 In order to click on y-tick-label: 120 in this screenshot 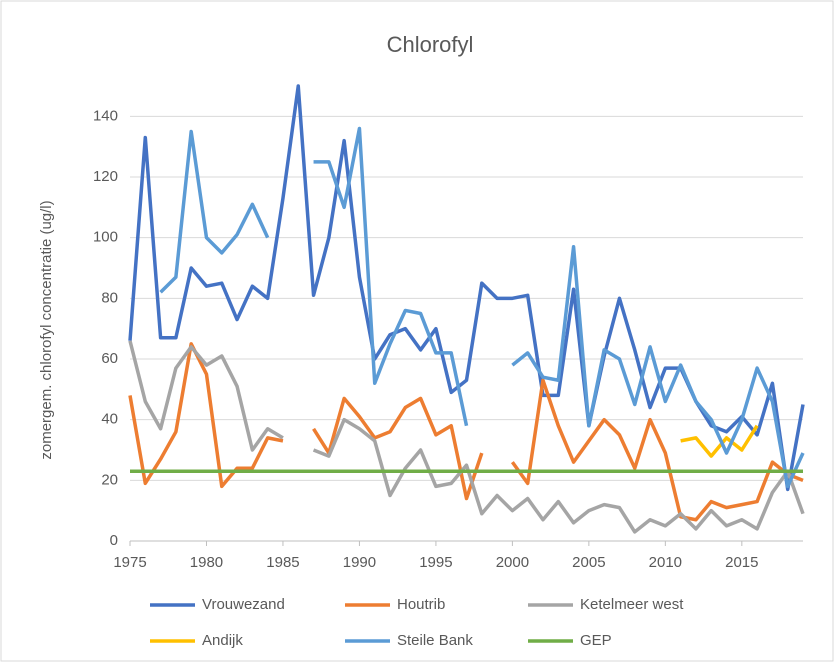, I will do `click(105, 176)`.